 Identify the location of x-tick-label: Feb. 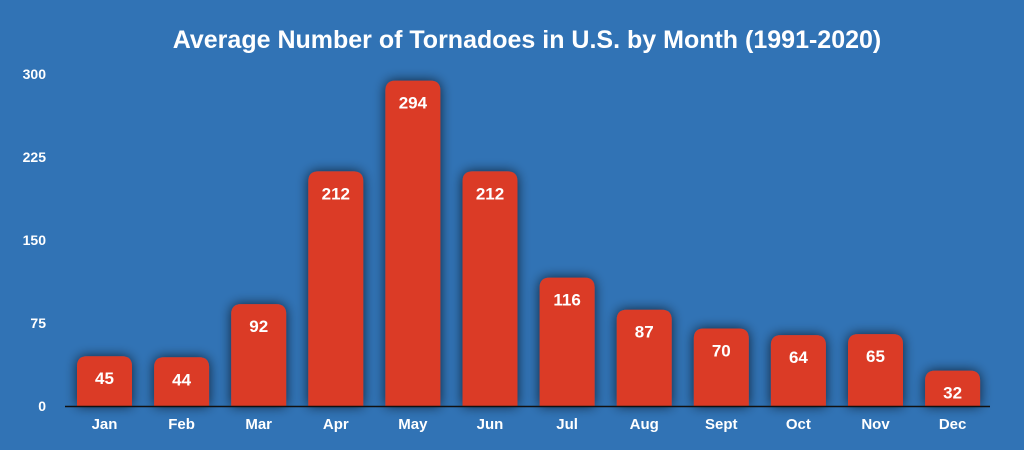
(181, 424).